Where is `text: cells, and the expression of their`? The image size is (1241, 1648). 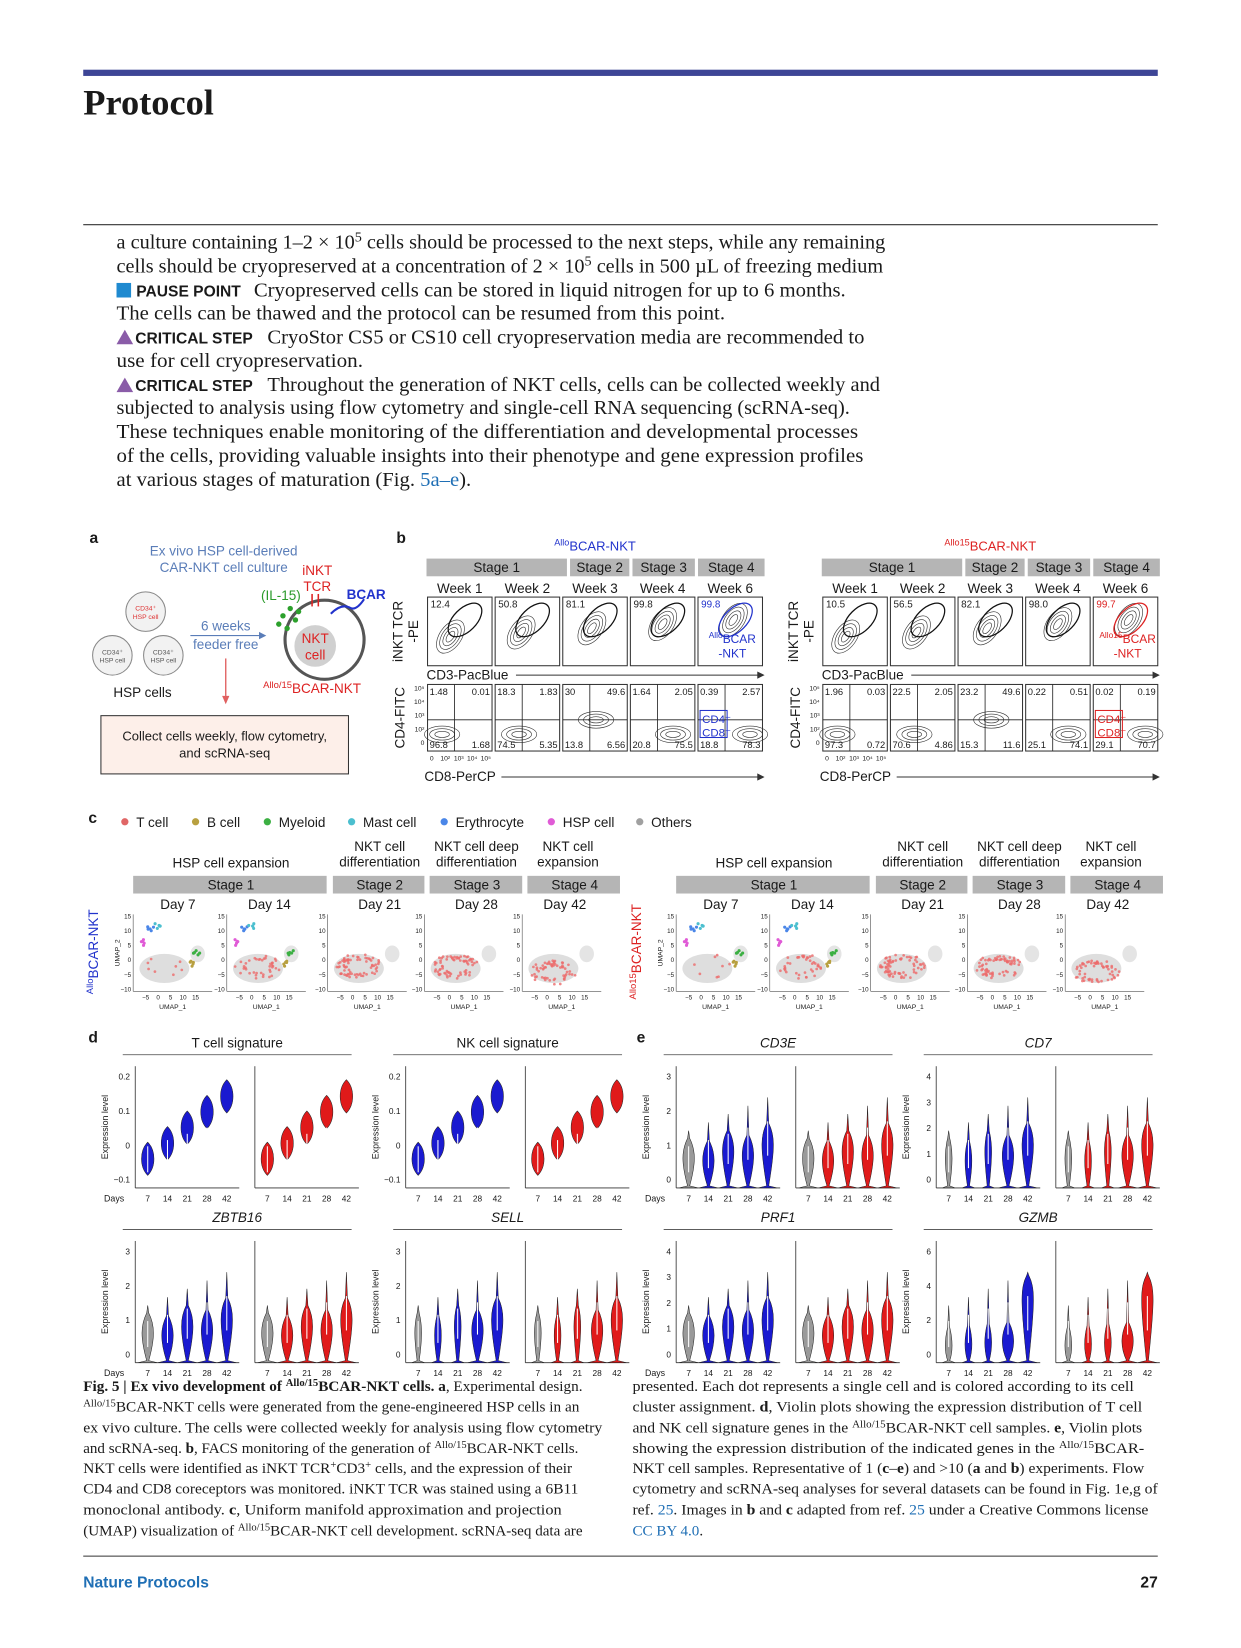 text: cells, and the expression of their is located at coordinates (471, 1469).